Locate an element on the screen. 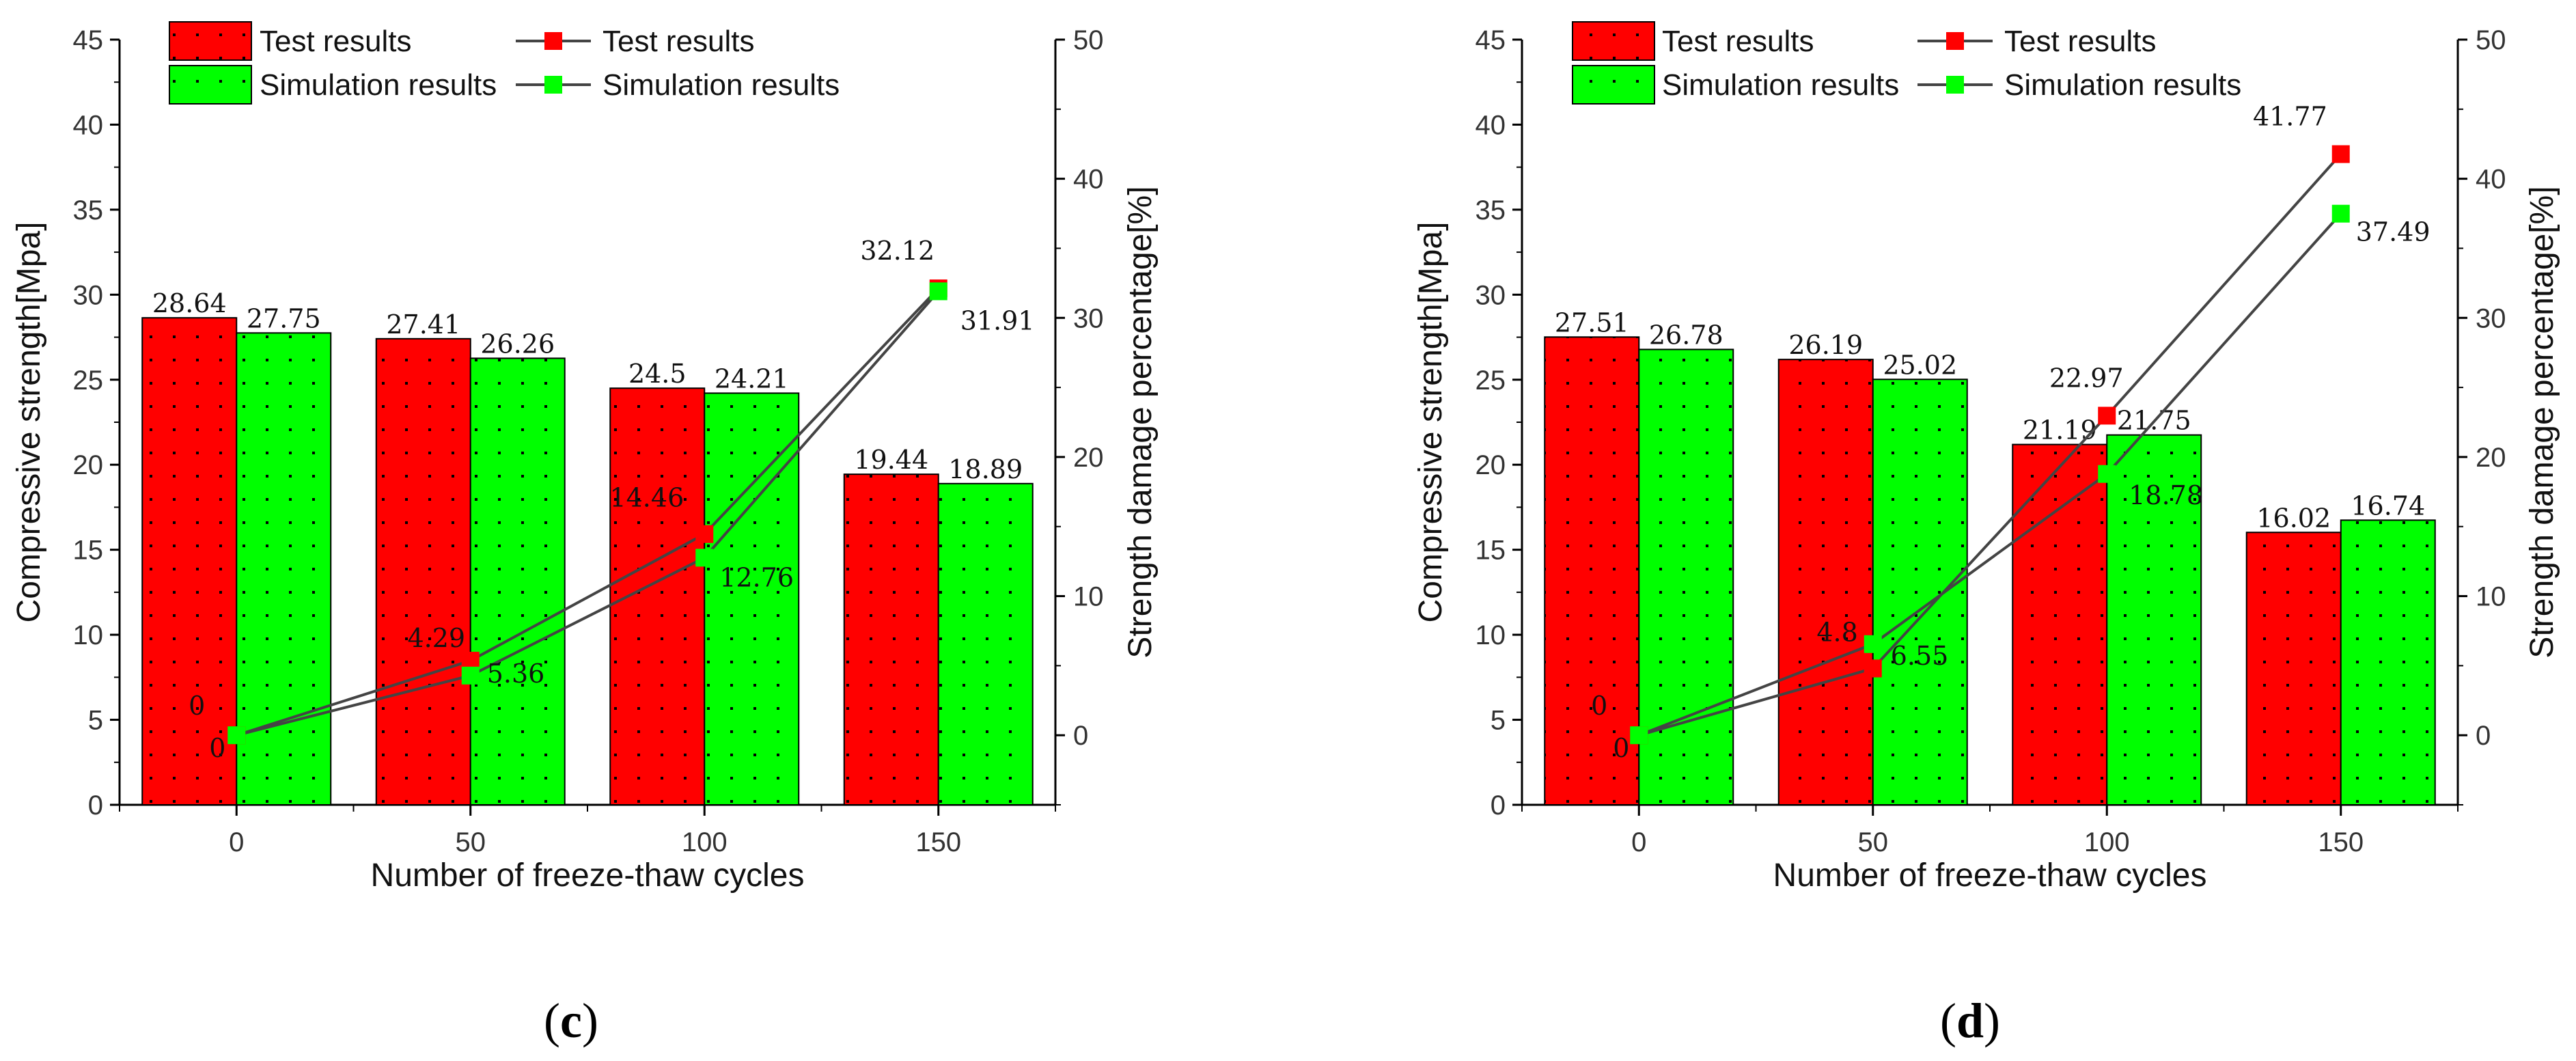 This screenshot has width=2576, height=1061. simulation-damage-value-label: 4.29 is located at coordinates (436, 638).